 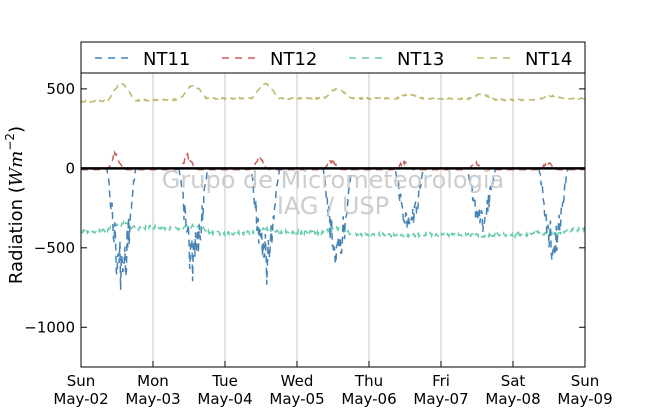 I want to click on x-tick-date: May-09, so click(x=584, y=399).